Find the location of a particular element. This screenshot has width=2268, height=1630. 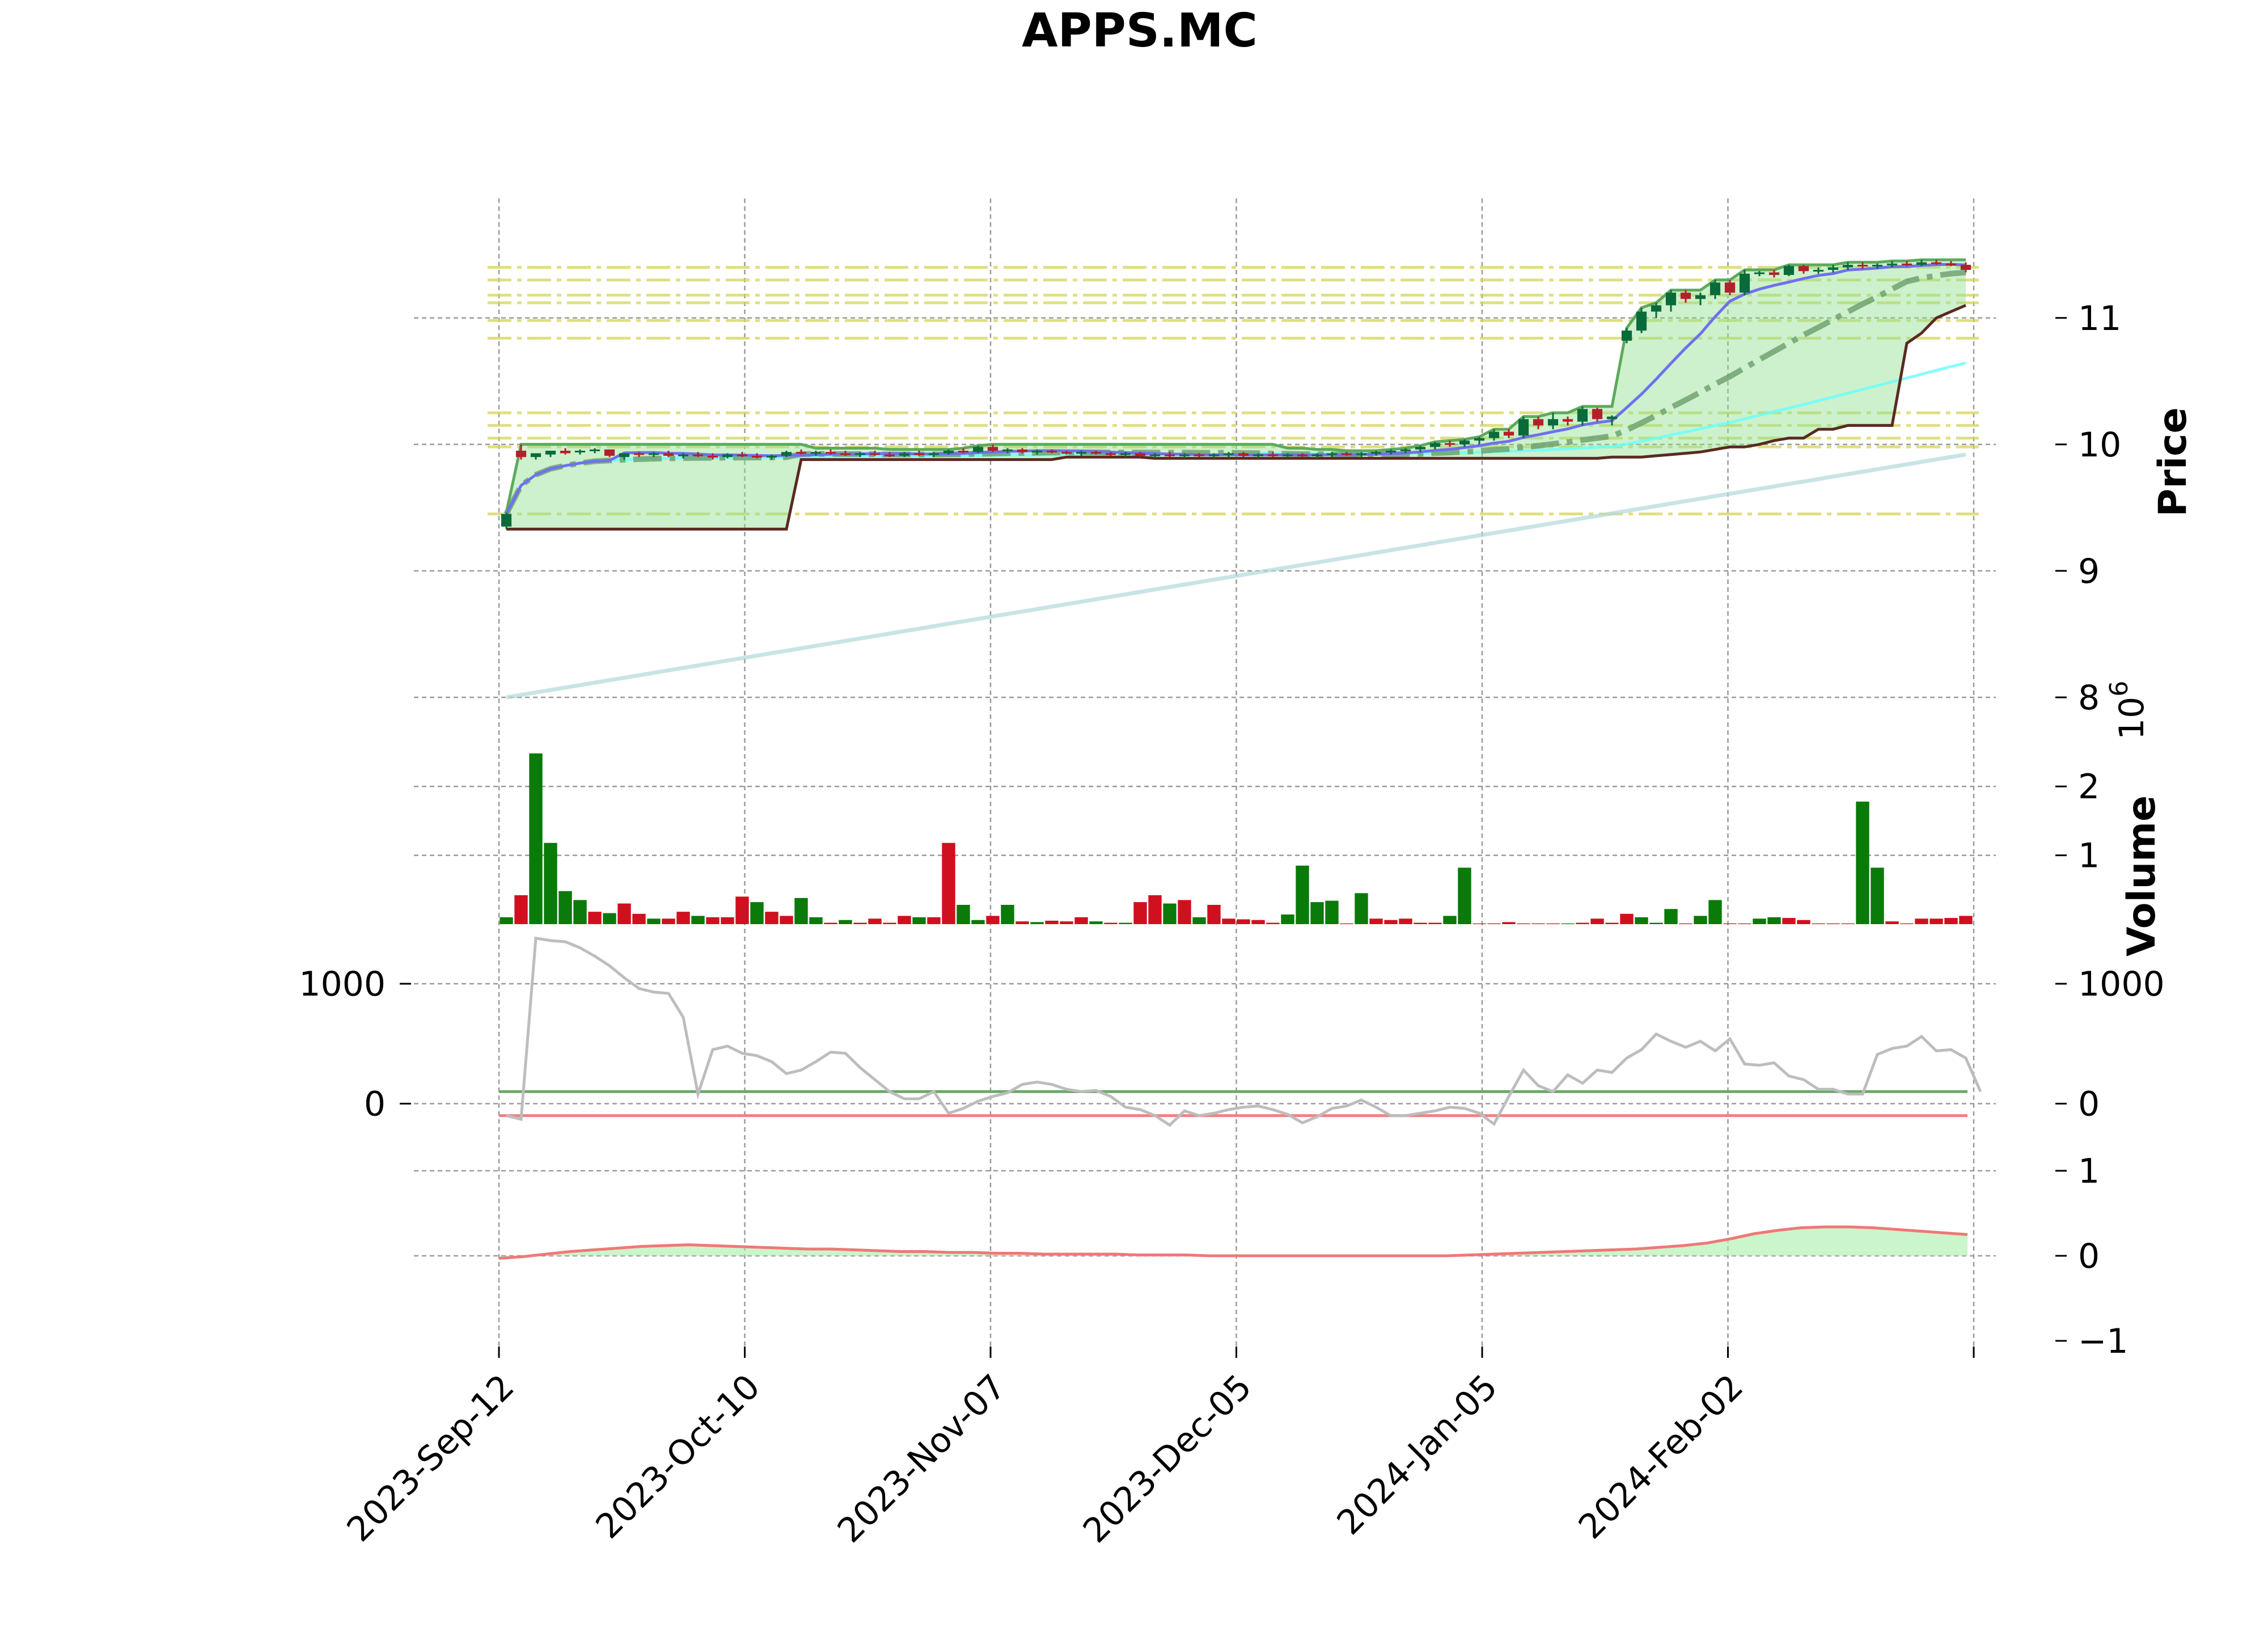

x-tick-label: 2023-Sep-12 is located at coordinates (431, 1458).